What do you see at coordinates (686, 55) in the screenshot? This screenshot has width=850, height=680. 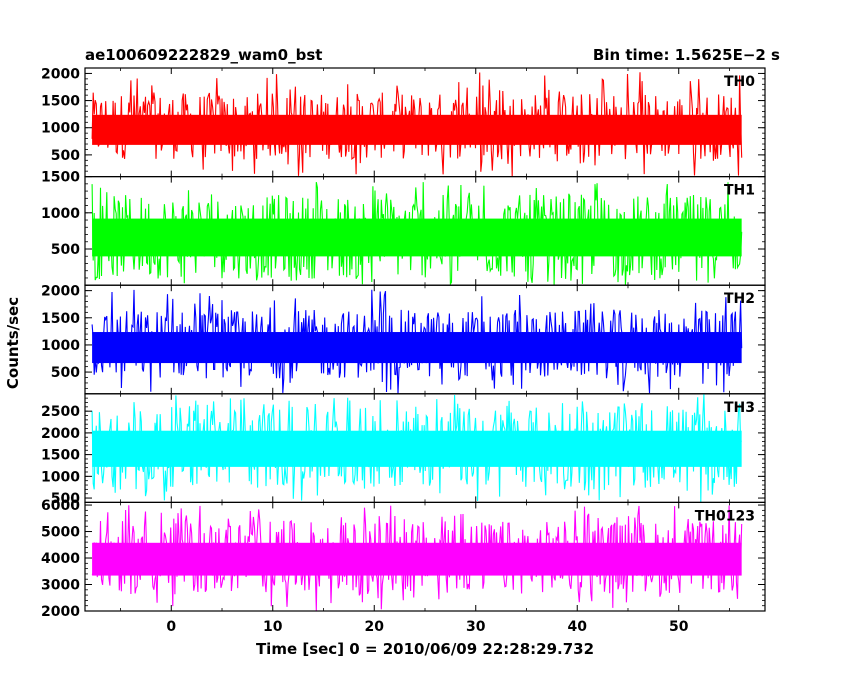 I see `bin-time-label: Bin time: 1.5625E−2 s` at bounding box center [686, 55].